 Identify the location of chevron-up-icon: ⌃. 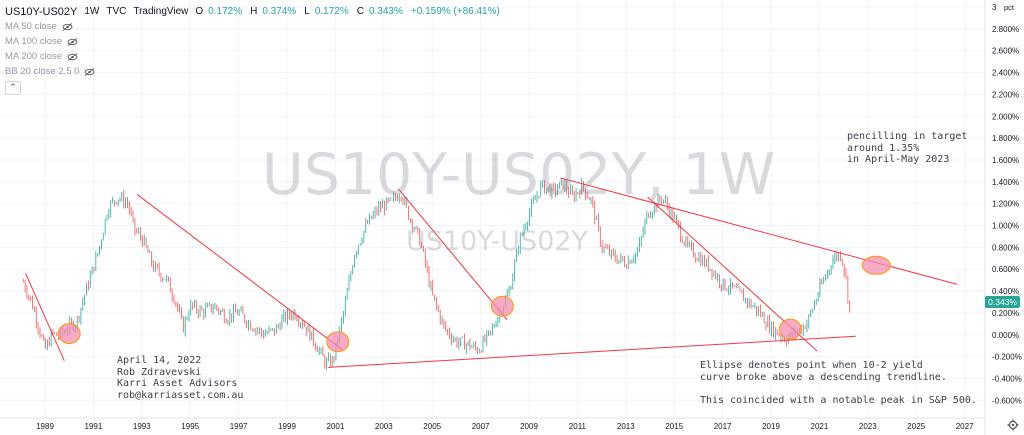
(13, 87).